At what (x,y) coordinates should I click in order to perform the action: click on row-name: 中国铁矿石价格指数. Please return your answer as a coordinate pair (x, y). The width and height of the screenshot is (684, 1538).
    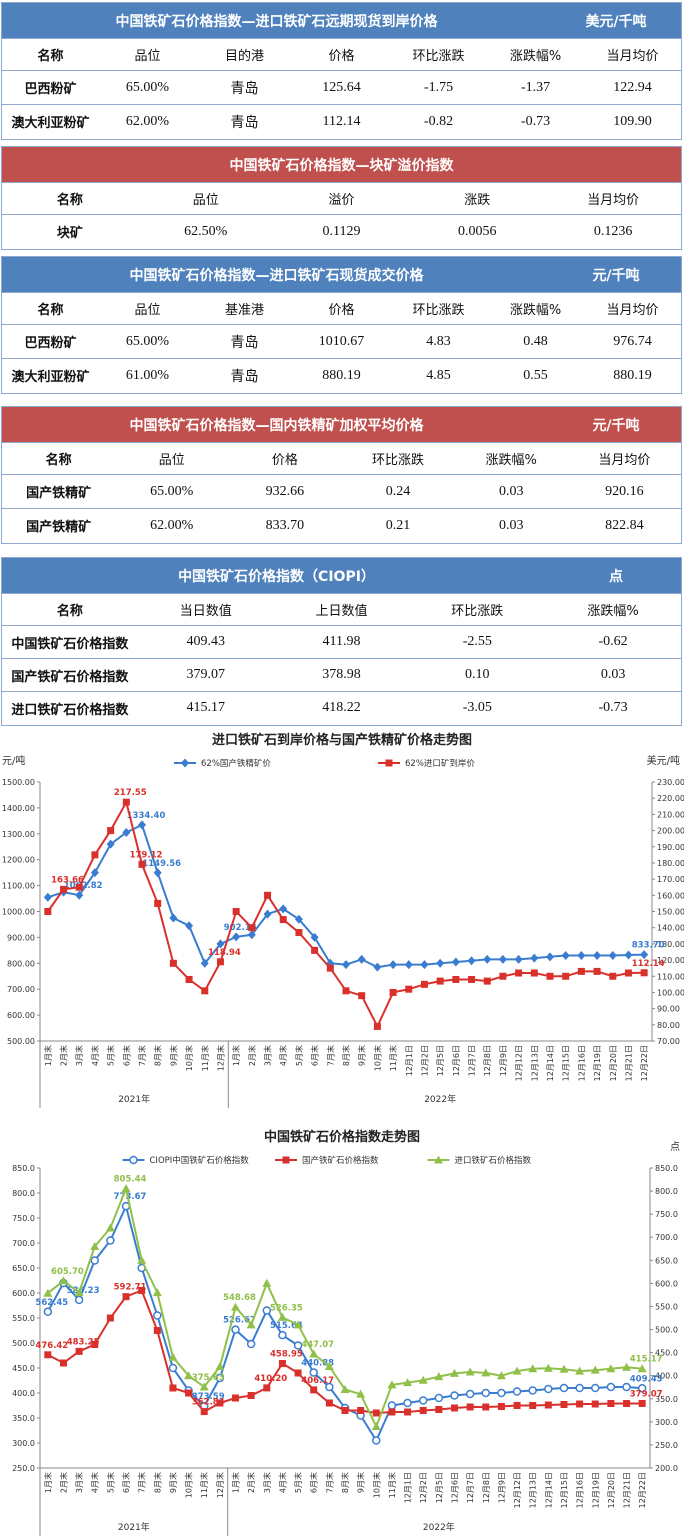
    Looking at the image, I should click on (70, 642).